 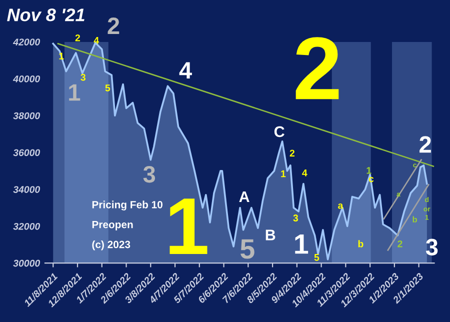 What do you see at coordinates (26, 78) in the screenshot?
I see `y-tick-label: 40000` at bounding box center [26, 78].